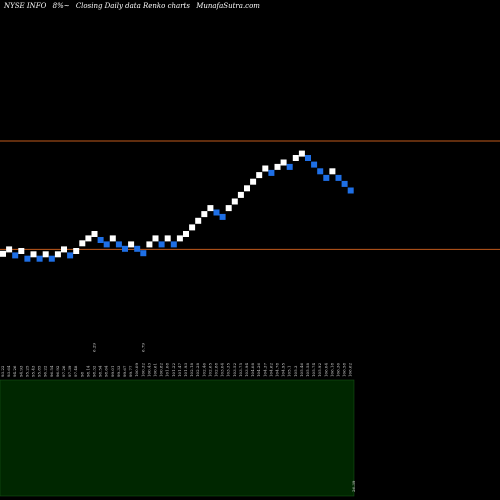 The image size is (500, 500). What do you see at coordinates (270, 370) in the screenshot?
I see `x-tick-label: 104.62` at bounding box center [270, 370].